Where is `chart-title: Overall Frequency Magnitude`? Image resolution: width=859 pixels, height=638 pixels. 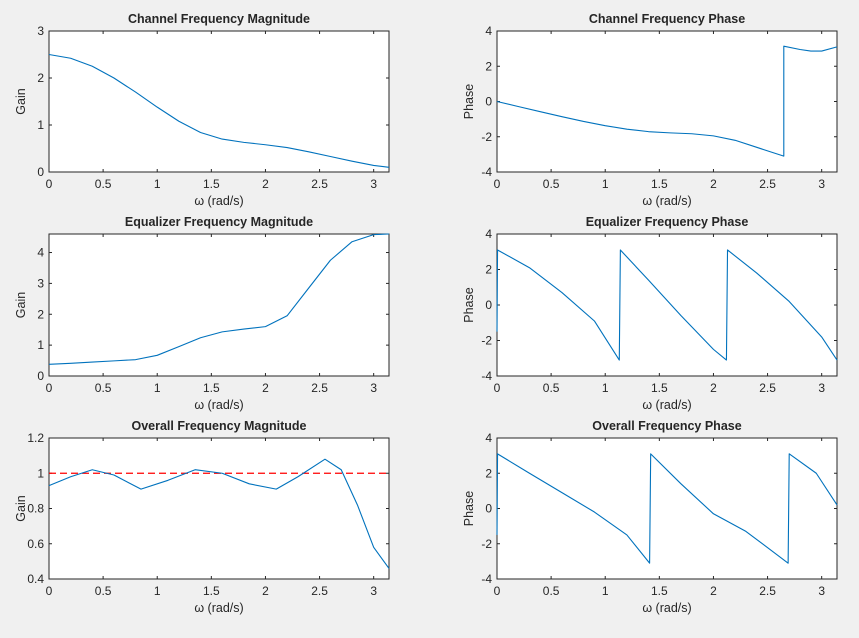
chart-title: Overall Frequency Magnitude is located at coordinates (218, 426).